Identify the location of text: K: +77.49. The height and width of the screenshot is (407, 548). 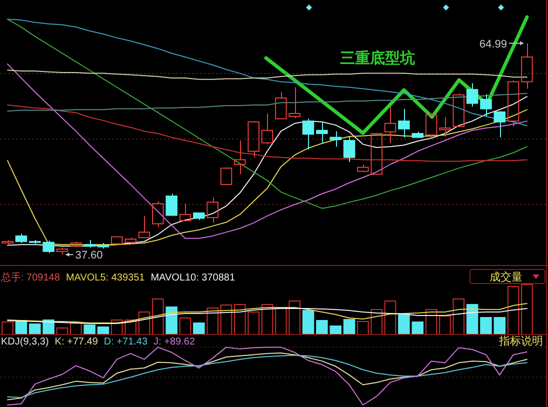
(76, 342).